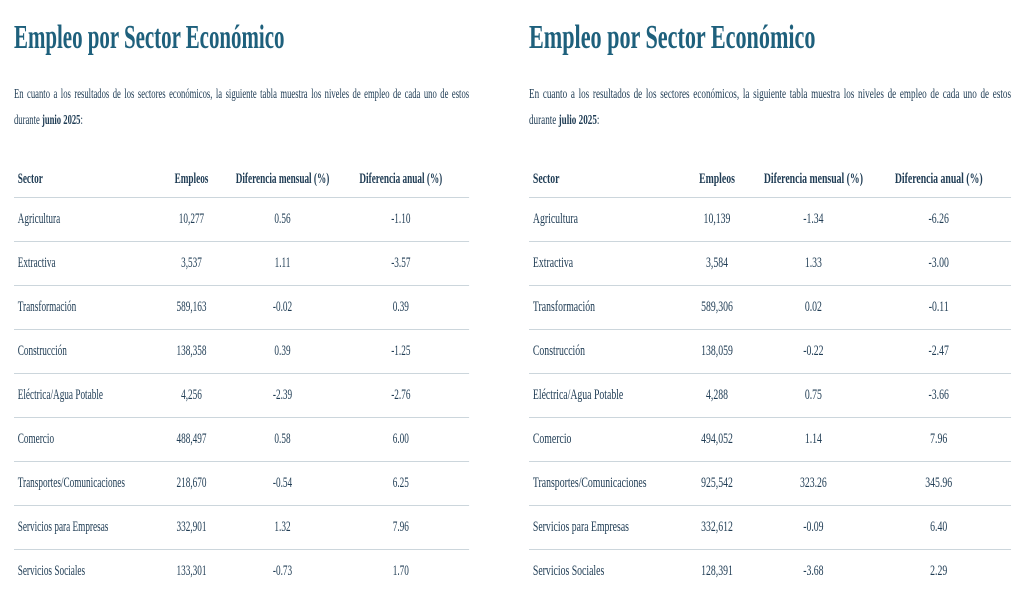 The width and height of the screenshot is (1024, 602). I want to click on diferencia-anual-cell: -3.00, so click(938, 263).